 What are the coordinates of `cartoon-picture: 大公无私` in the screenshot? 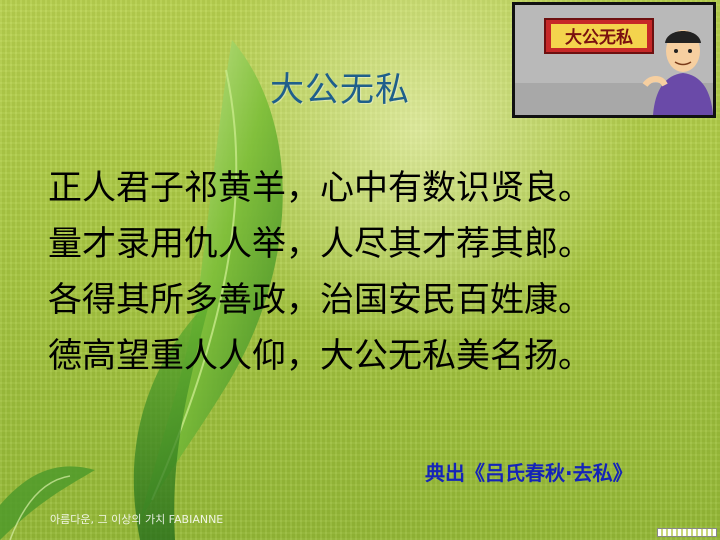 It's located at (614, 60).